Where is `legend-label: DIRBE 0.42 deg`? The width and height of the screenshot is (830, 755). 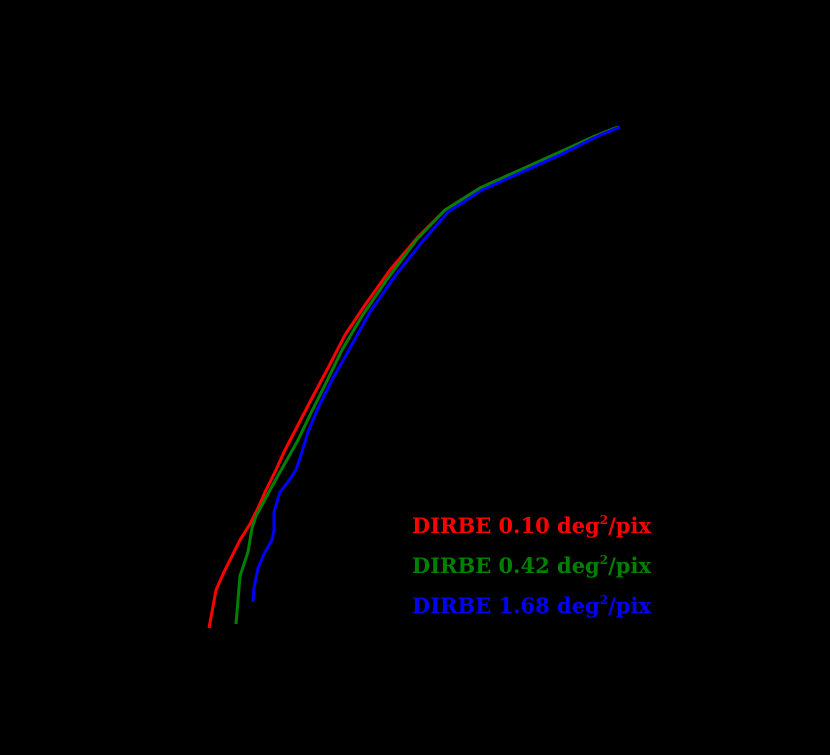
legend-label: DIRBE 0.42 deg is located at coordinates (506, 565).